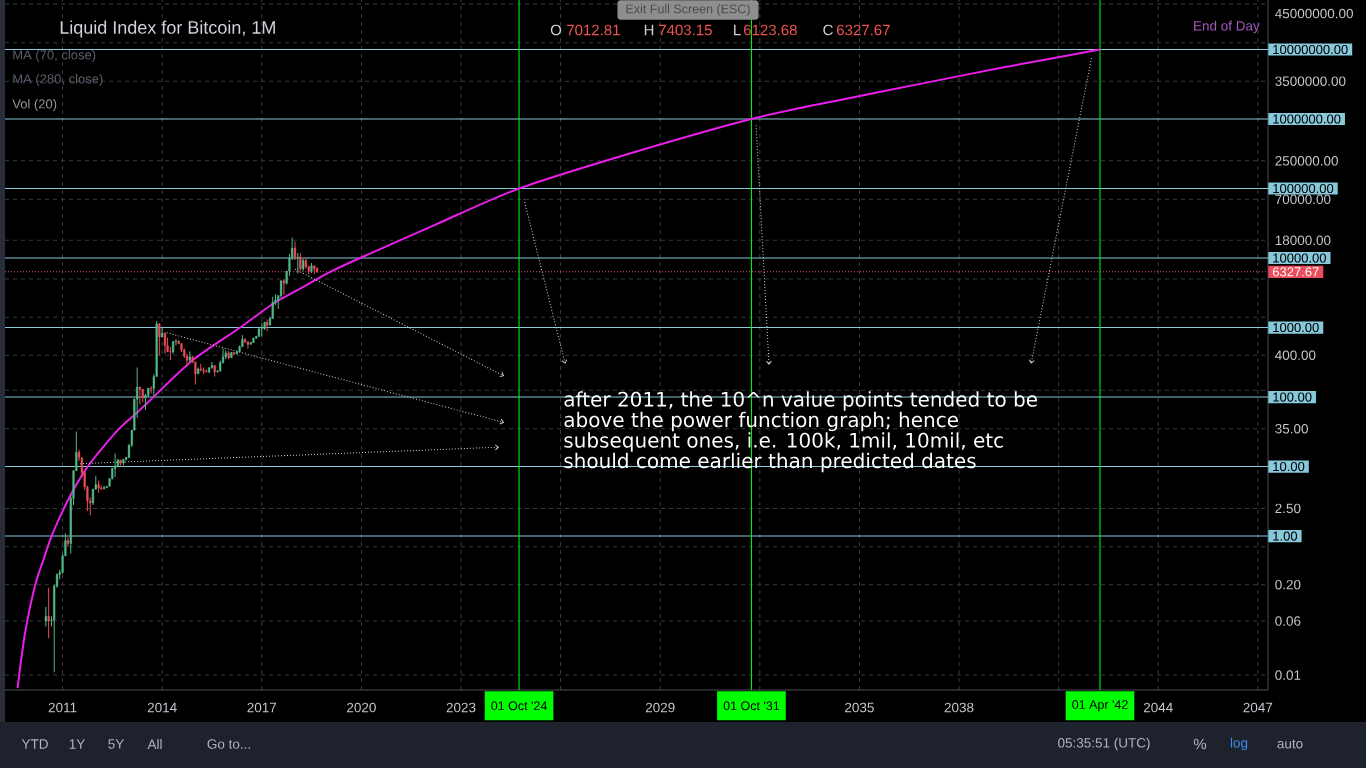 This screenshot has width=1366, height=768. Describe the element at coordinates (34, 744) in the screenshot. I see `text: YTD` at that location.